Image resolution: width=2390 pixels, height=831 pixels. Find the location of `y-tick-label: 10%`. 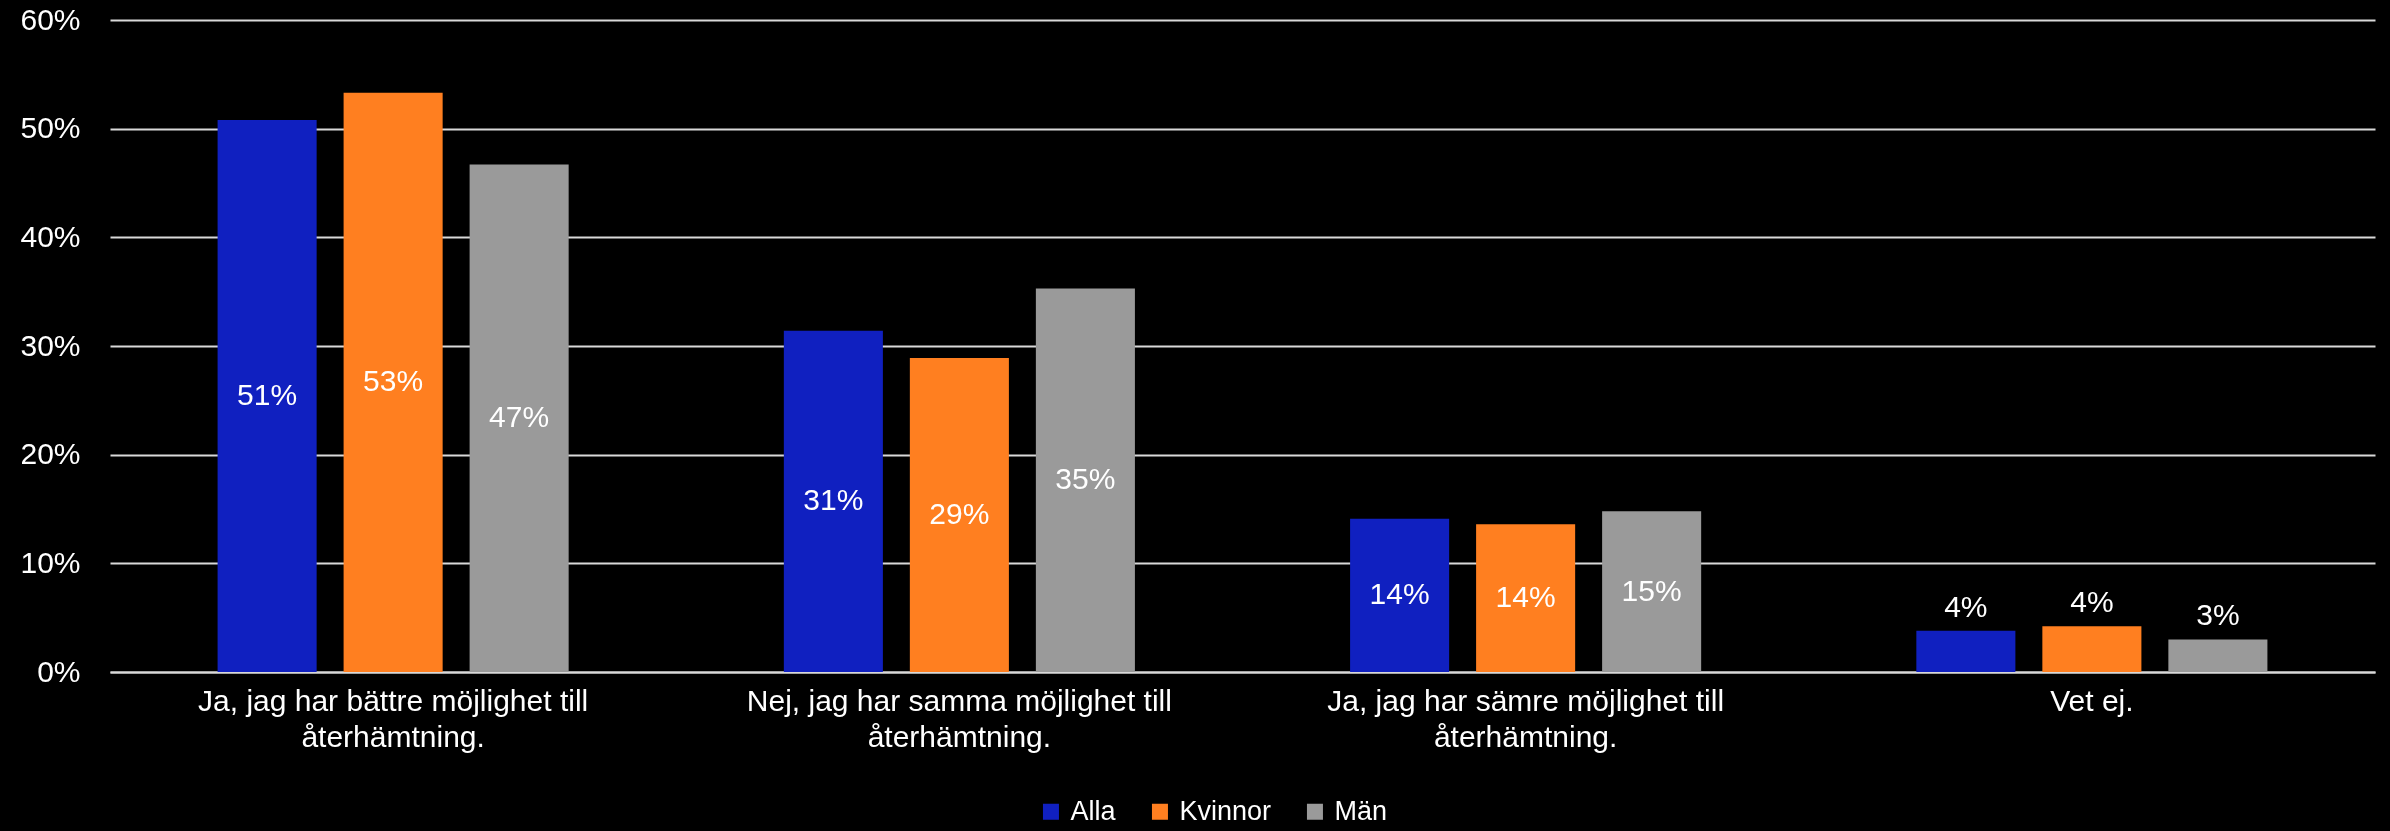

y-tick-label: 10% is located at coordinates (50, 562).